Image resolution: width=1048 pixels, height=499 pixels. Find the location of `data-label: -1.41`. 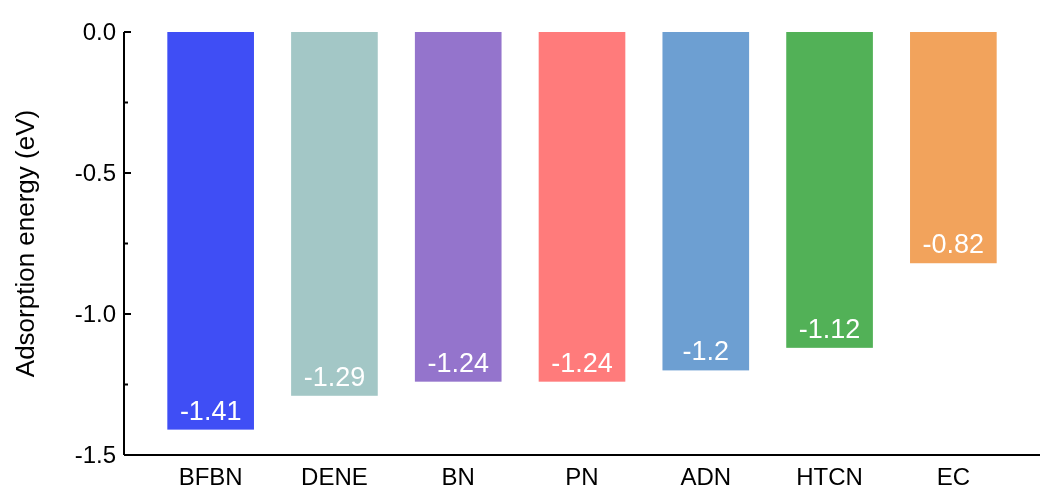

data-label: -1.41 is located at coordinates (210, 410).